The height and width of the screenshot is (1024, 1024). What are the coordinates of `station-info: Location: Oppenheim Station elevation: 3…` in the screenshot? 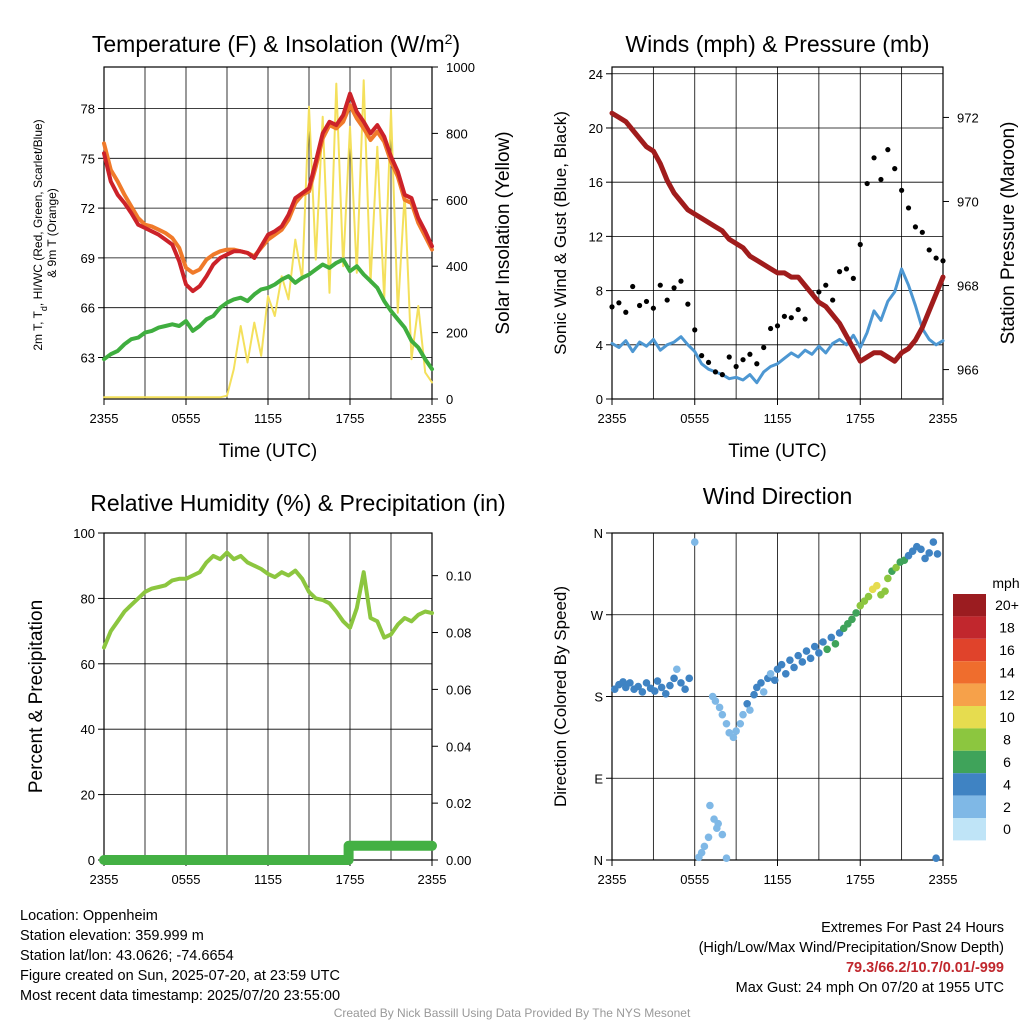 It's located at (180, 956).